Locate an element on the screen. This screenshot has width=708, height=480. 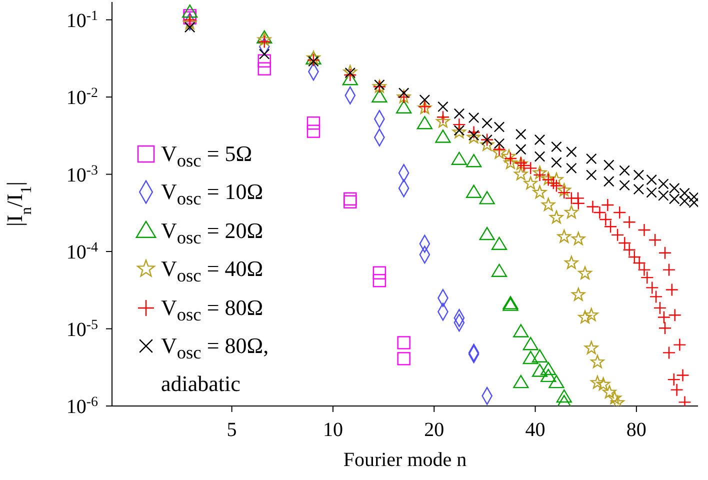
x-tick-label: 5 is located at coordinates (231, 430).